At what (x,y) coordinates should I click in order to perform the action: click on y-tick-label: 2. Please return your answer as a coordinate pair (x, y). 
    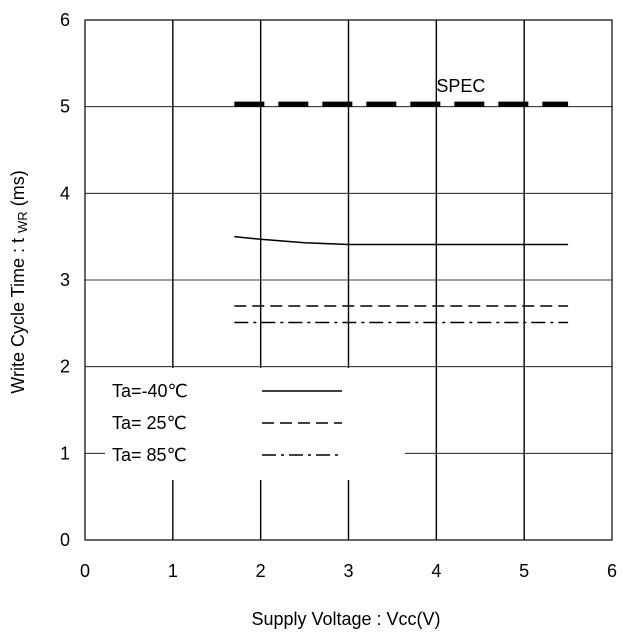
    Looking at the image, I should click on (65, 367).